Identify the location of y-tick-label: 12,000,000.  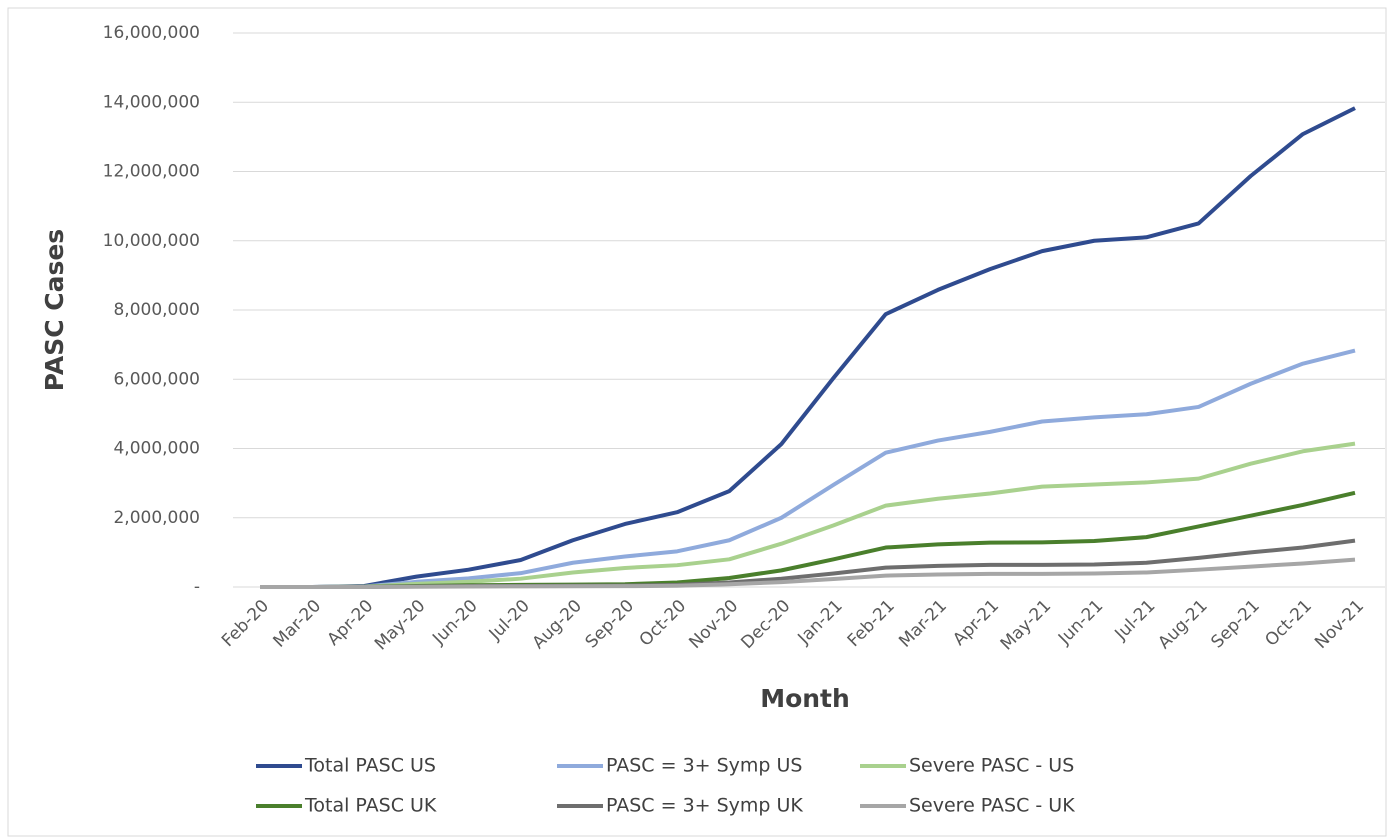
(151, 172).